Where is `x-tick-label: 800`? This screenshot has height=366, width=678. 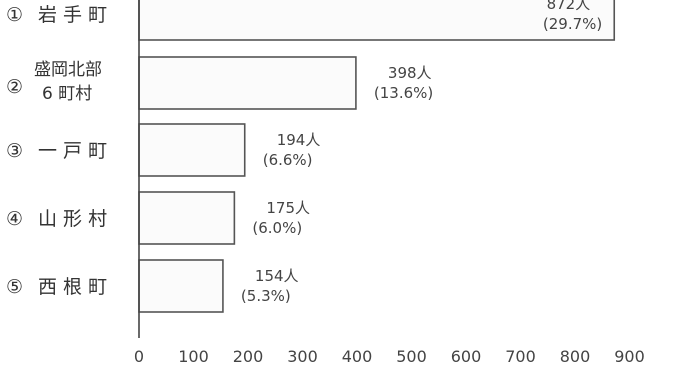 x-tick-label: 800 is located at coordinates (575, 356).